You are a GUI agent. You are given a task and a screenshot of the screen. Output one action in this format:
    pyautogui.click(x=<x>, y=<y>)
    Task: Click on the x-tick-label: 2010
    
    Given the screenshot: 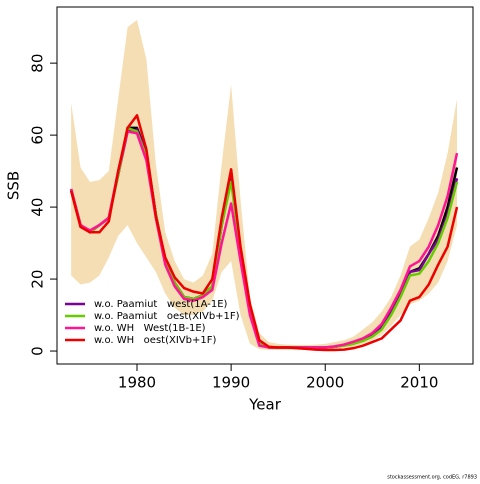 What is the action you would take?
    pyautogui.click(x=419, y=383)
    